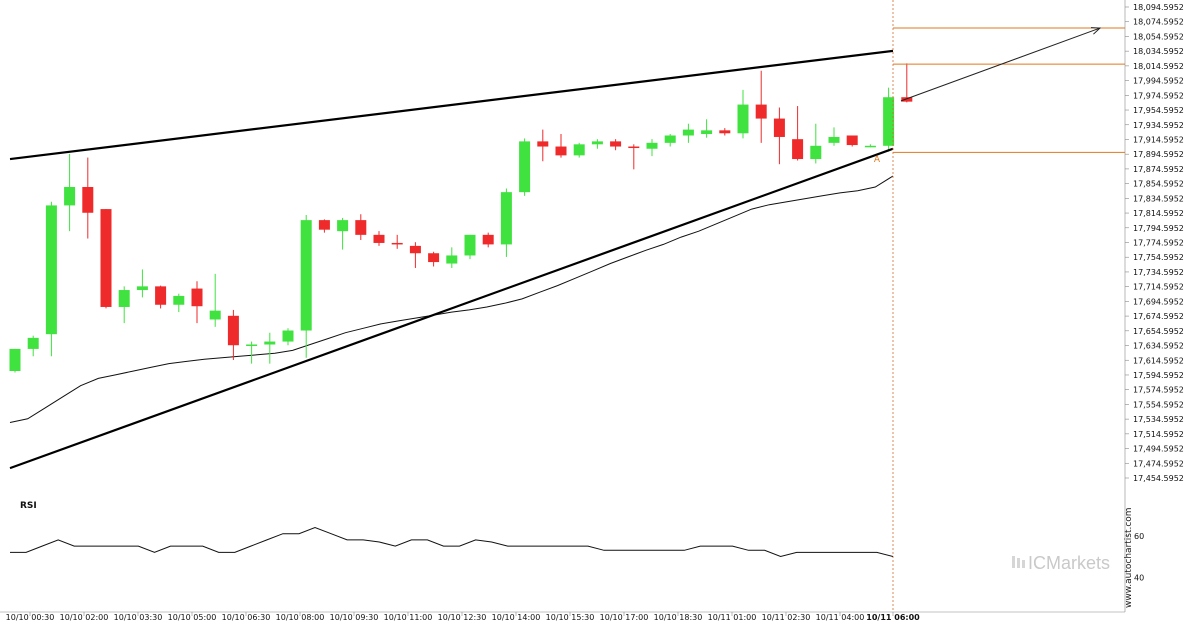 The width and height of the screenshot is (1200, 630). I want to click on y-tick-label: 17,994.5952, so click(1158, 81).